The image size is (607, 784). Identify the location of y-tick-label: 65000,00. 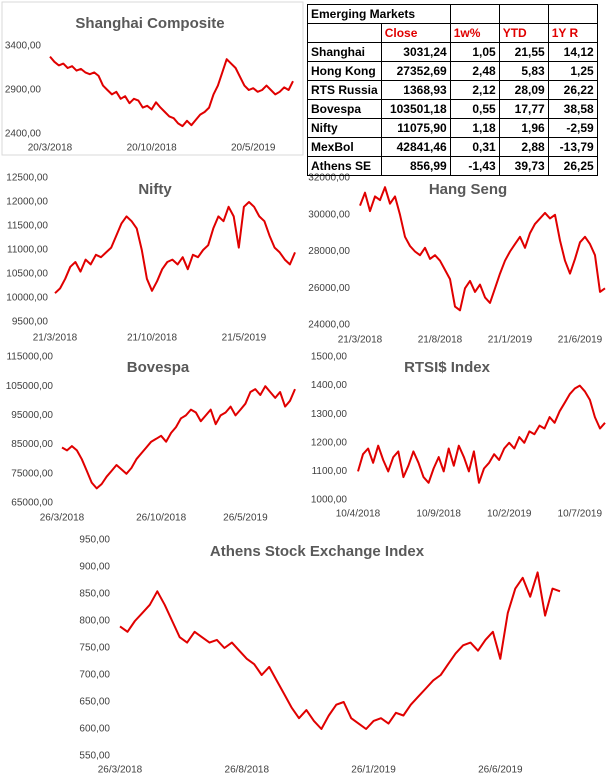
(32, 503).